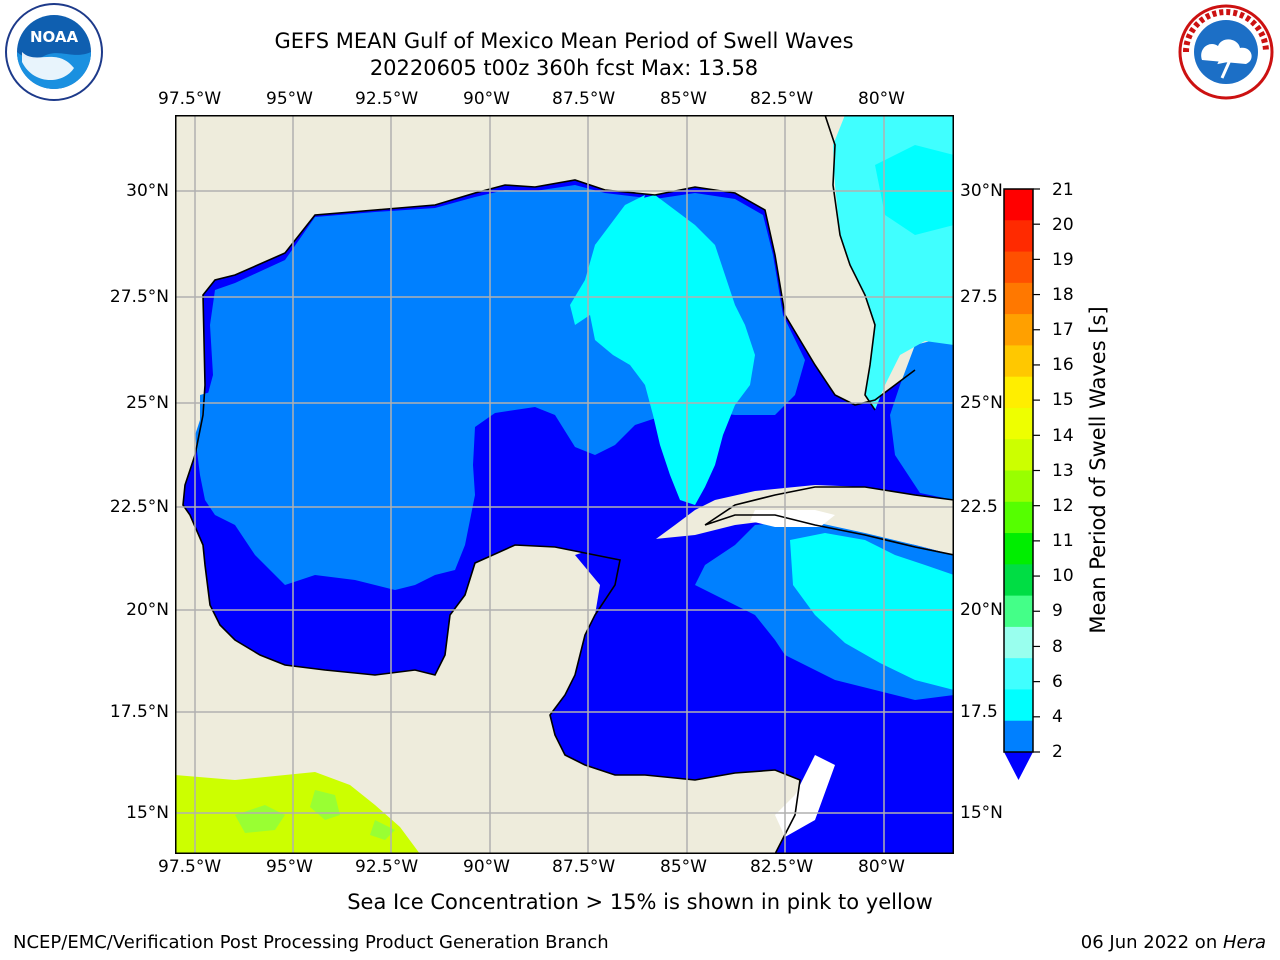  Describe the element at coordinates (139, 712) in the screenshot. I see `lat-label-left: 17.5°N` at that location.